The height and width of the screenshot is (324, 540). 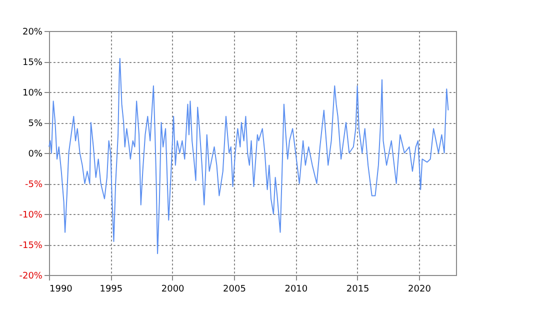 What do you see at coordinates (31, 246) in the screenshot?
I see `y-tick-label: -15%` at bounding box center [31, 246].